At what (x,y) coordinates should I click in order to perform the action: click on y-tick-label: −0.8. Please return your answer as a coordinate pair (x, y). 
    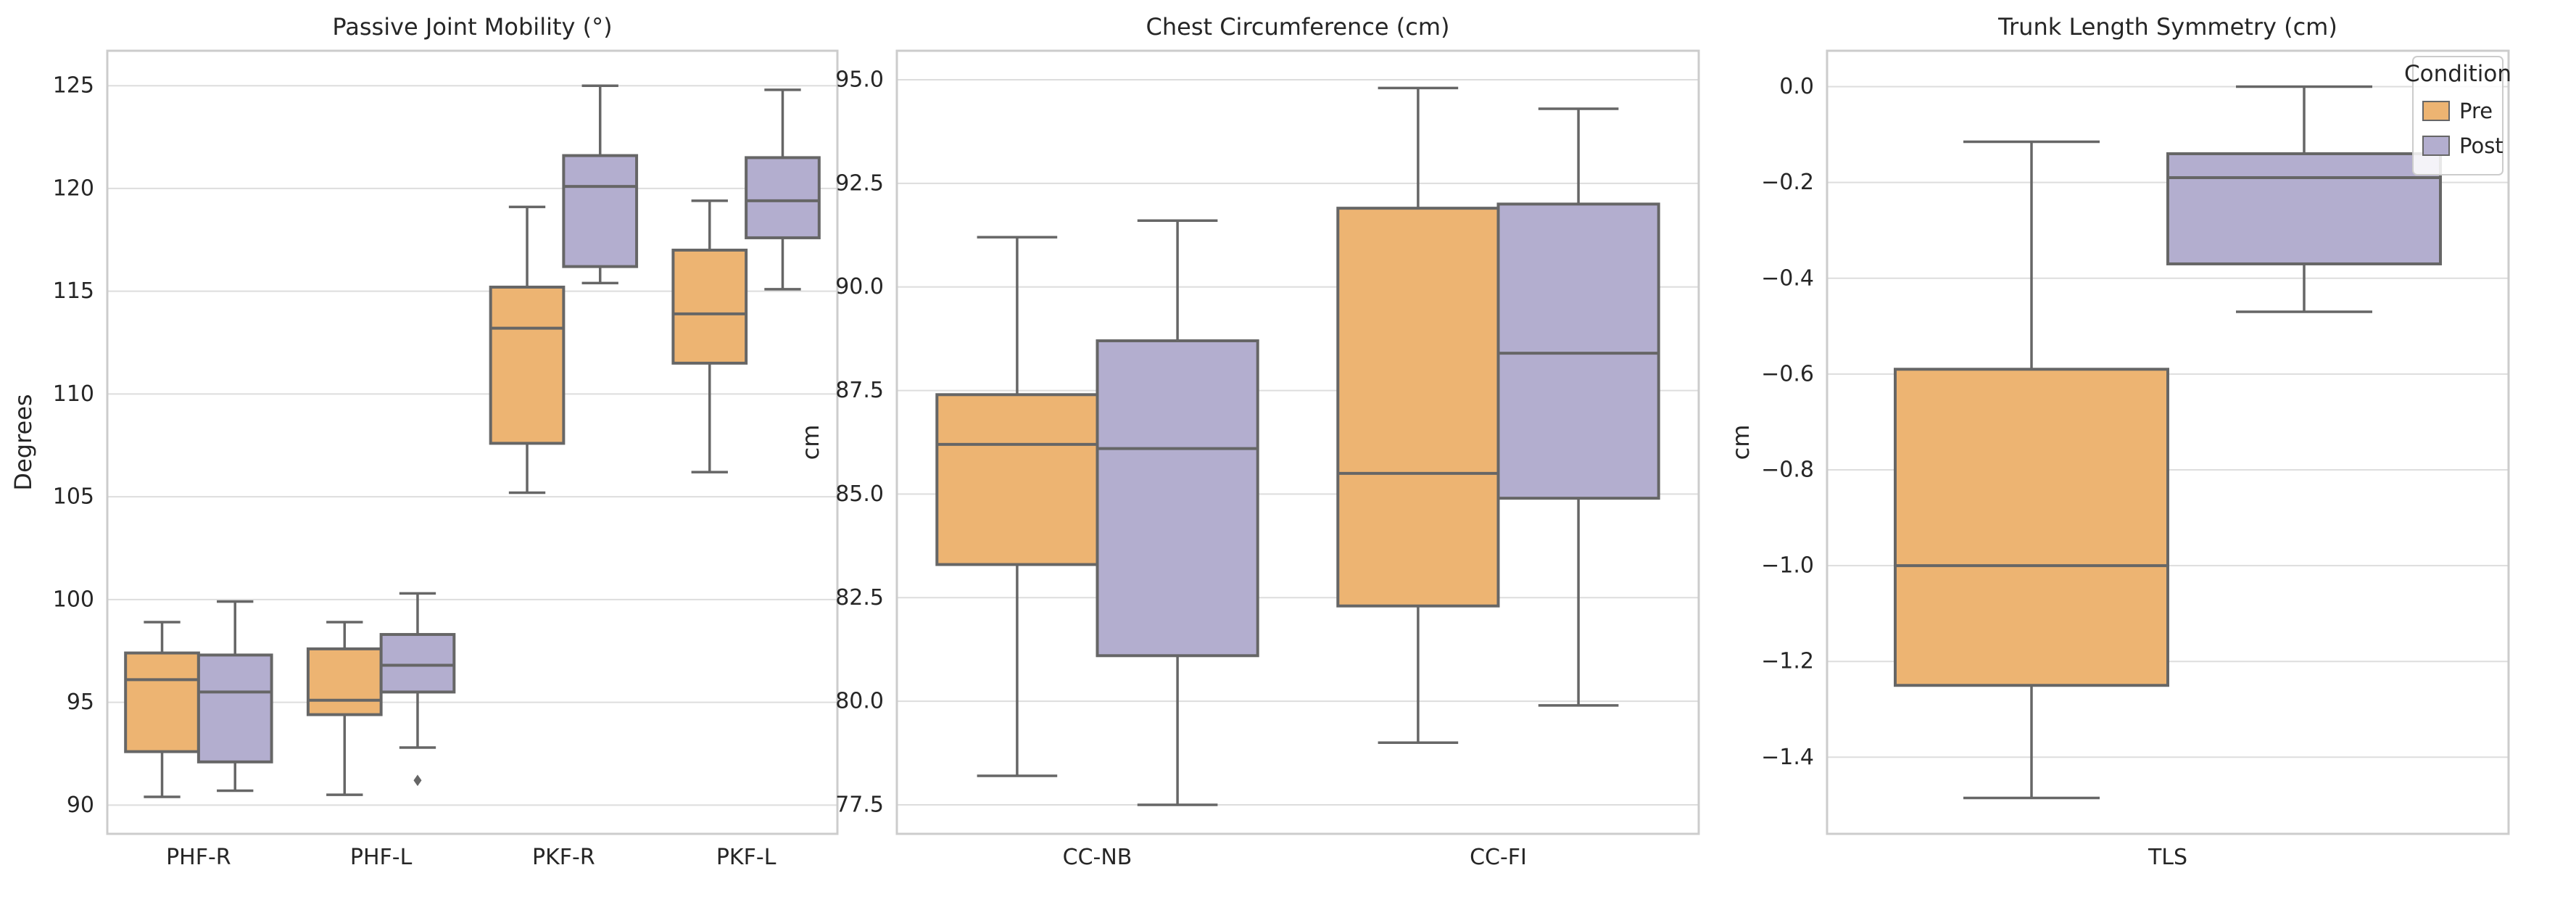
    Looking at the image, I should click on (1787, 469).